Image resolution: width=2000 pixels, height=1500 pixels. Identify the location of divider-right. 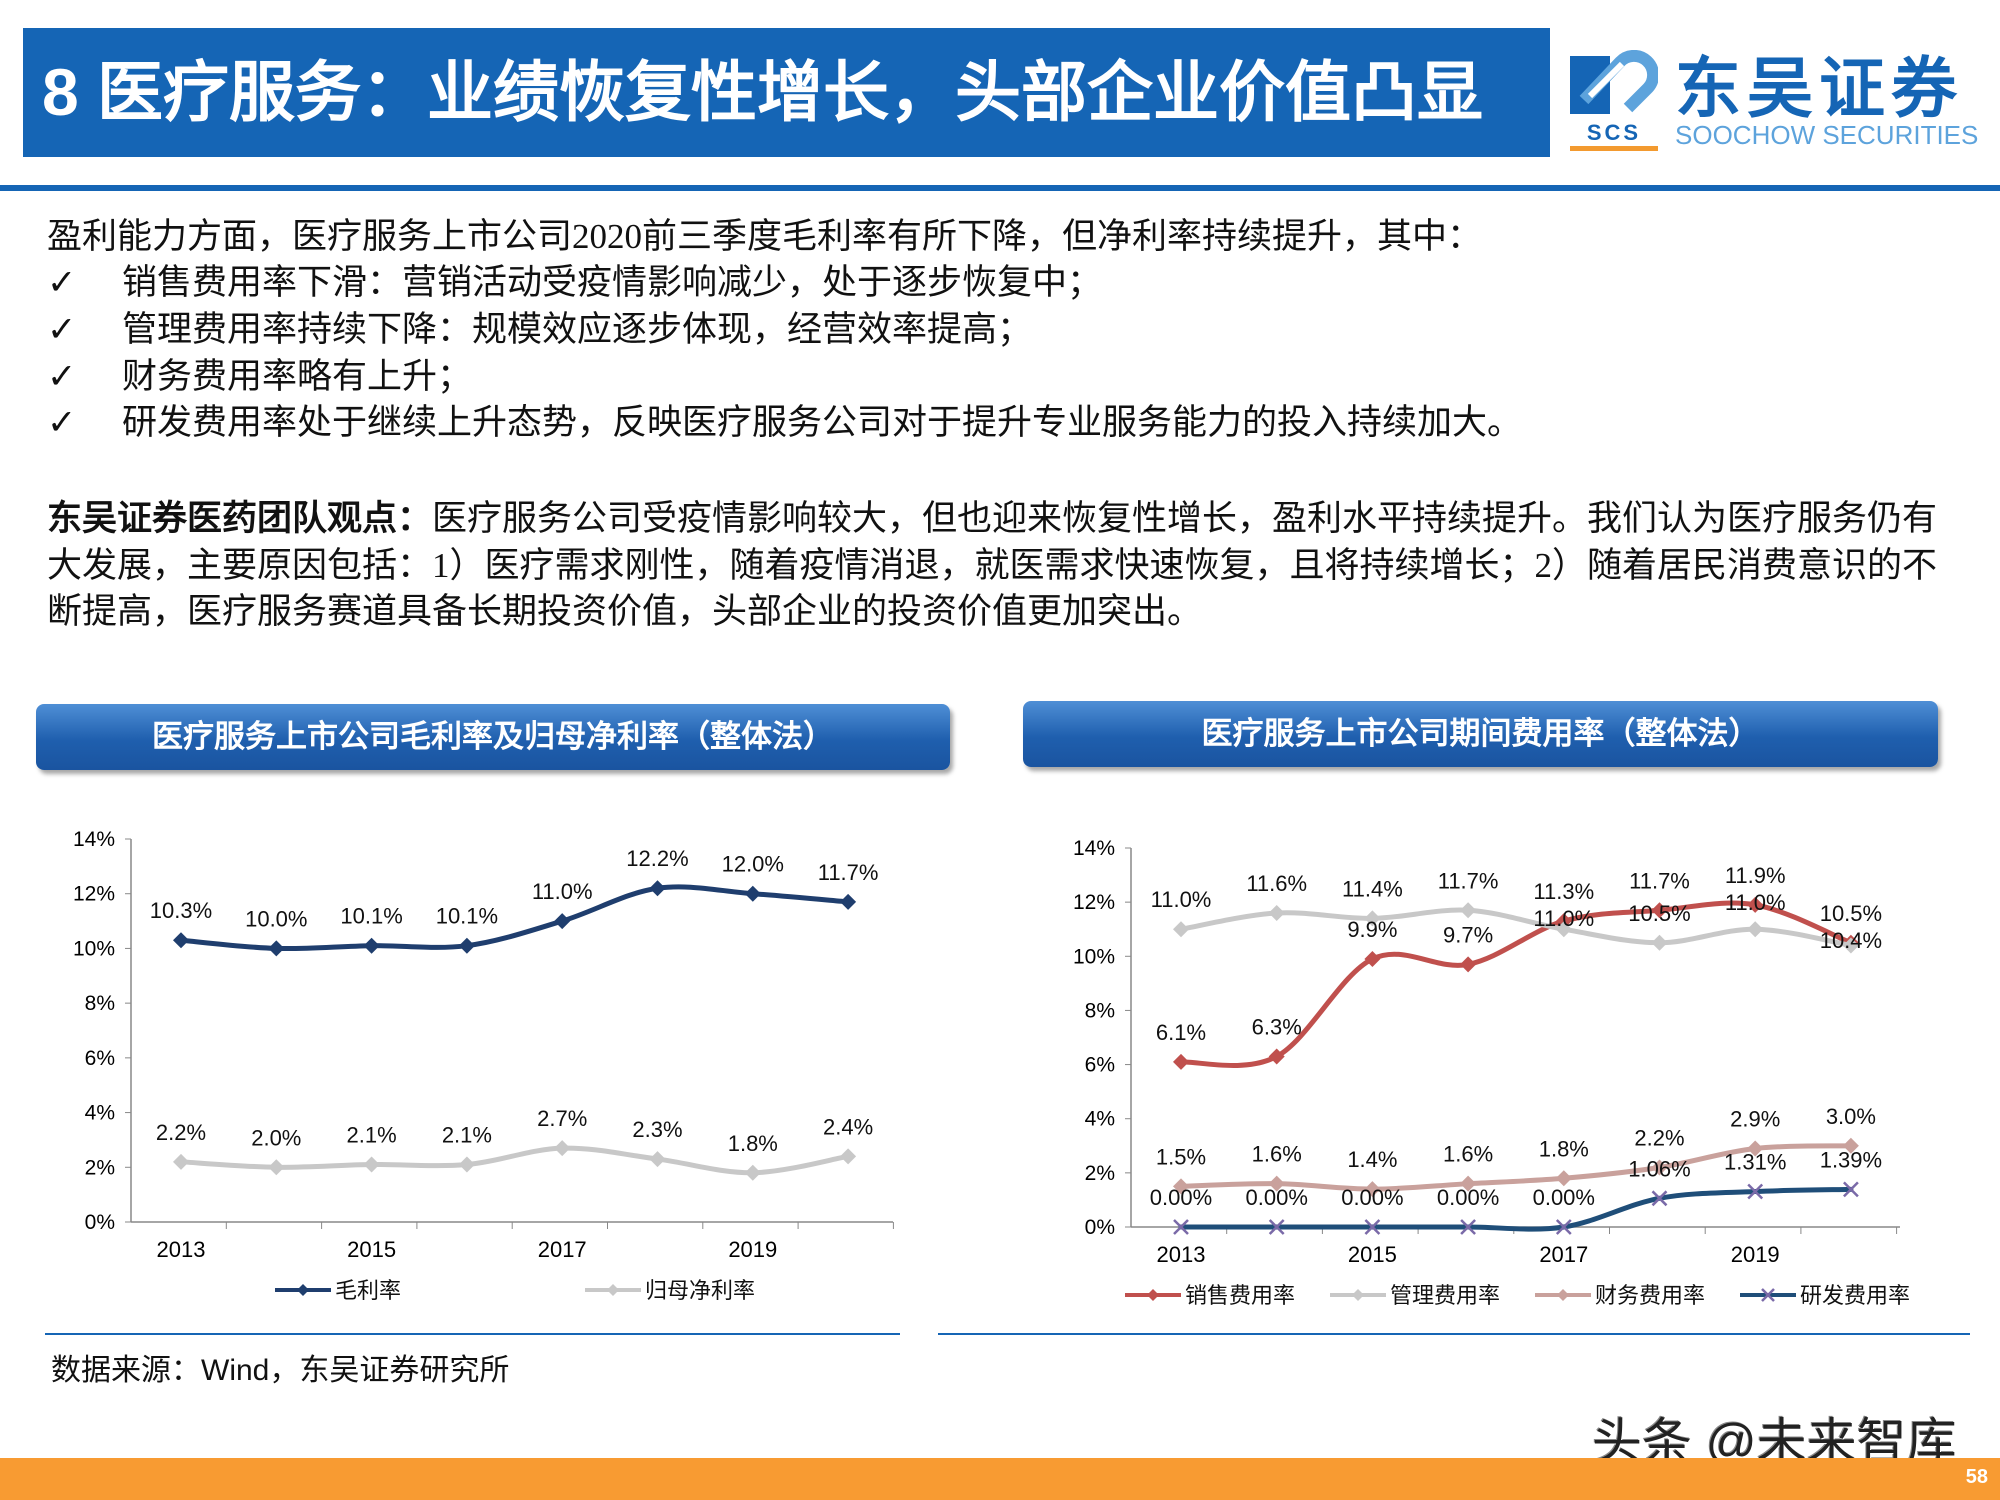
(1454, 1334).